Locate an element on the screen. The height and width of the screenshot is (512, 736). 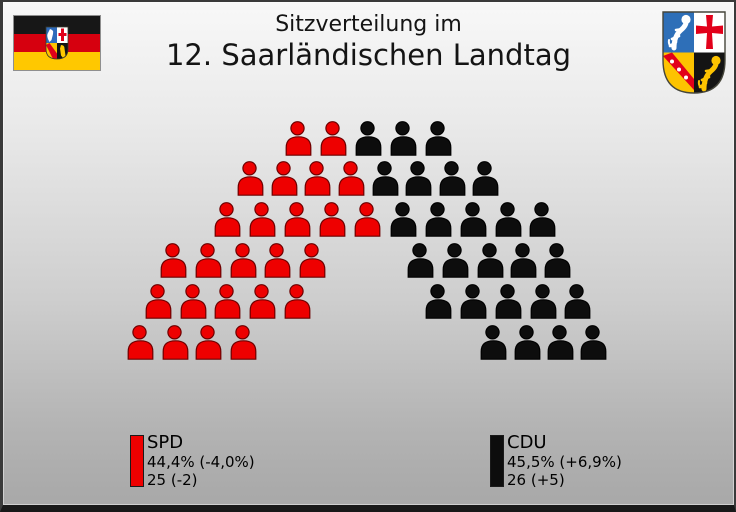
saarland-coat-of-arms-icon is located at coordinates (694, 52).